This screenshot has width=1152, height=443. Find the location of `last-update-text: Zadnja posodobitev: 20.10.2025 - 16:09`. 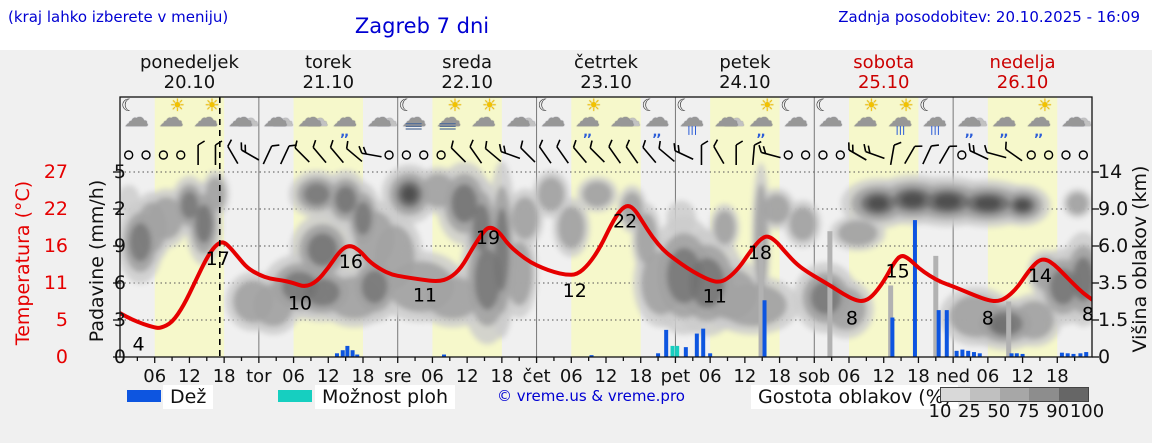

last-update-text: Zadnja posodobitev: 20.10.2025 - 16:09 is located at coordinates (989, 17).